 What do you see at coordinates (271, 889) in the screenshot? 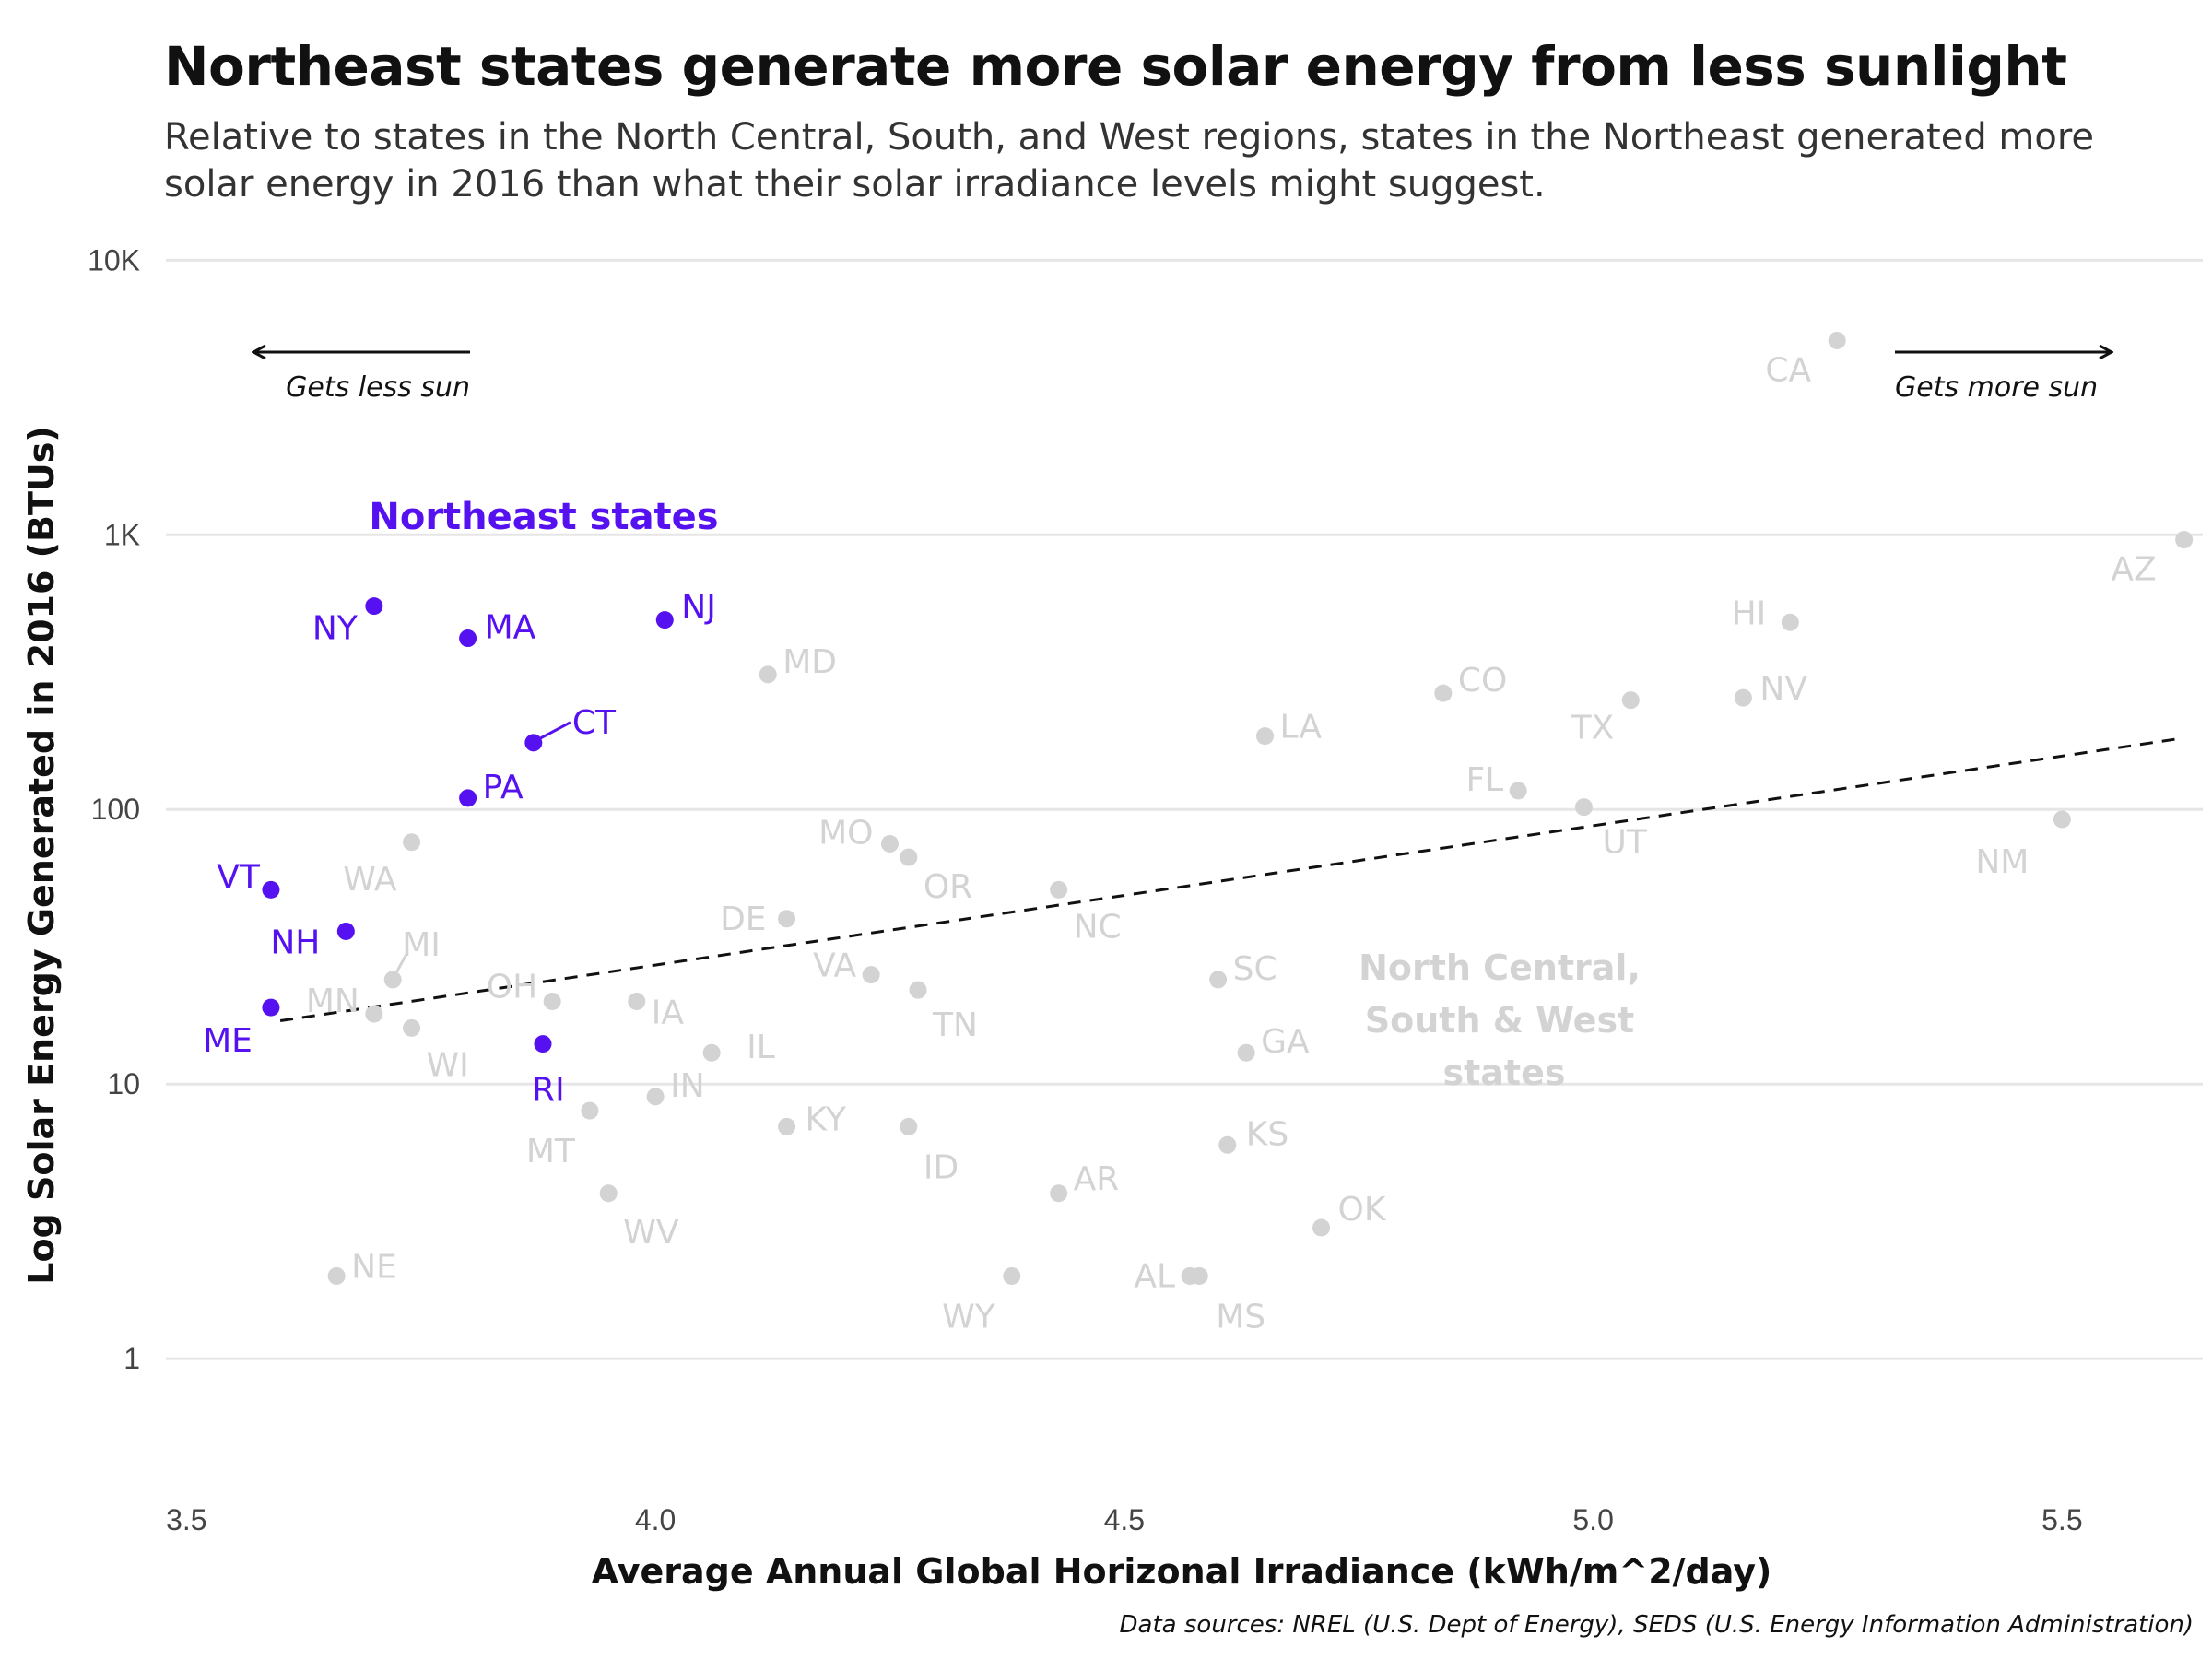
I see `point-vt` at bounding box center [271, 889].